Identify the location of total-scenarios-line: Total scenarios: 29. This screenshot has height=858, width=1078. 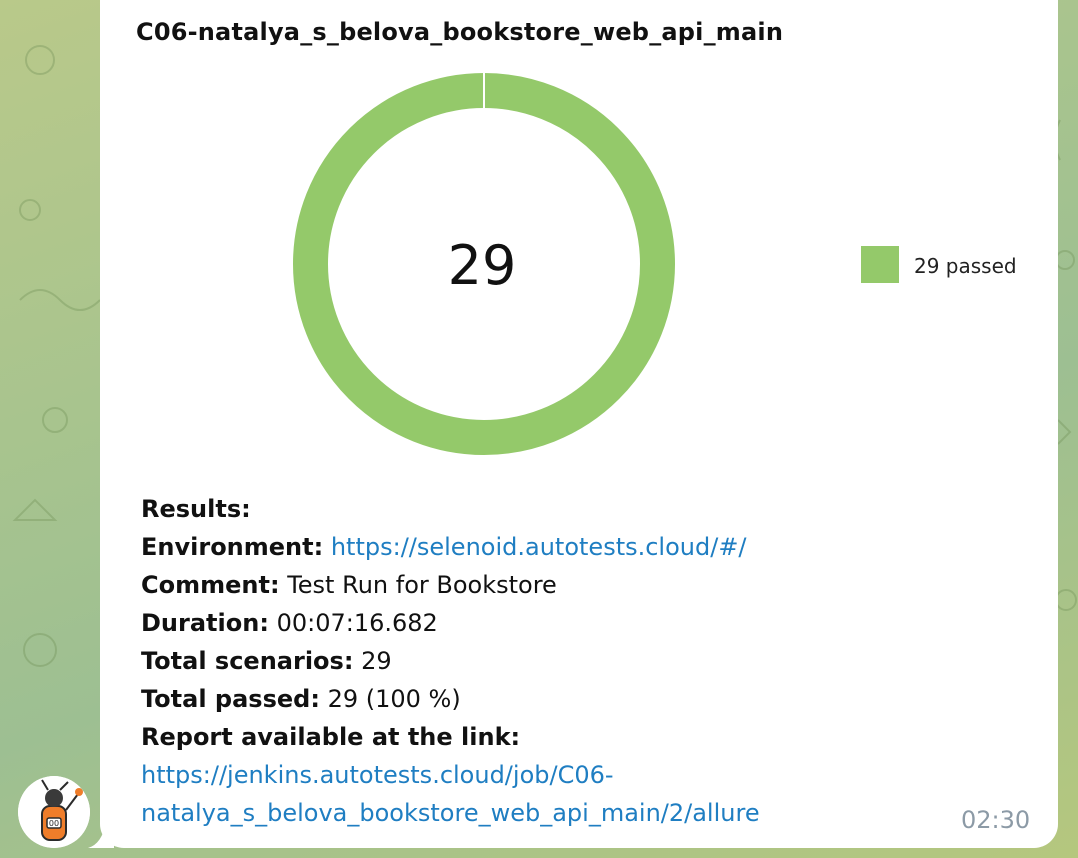
(551, 661).